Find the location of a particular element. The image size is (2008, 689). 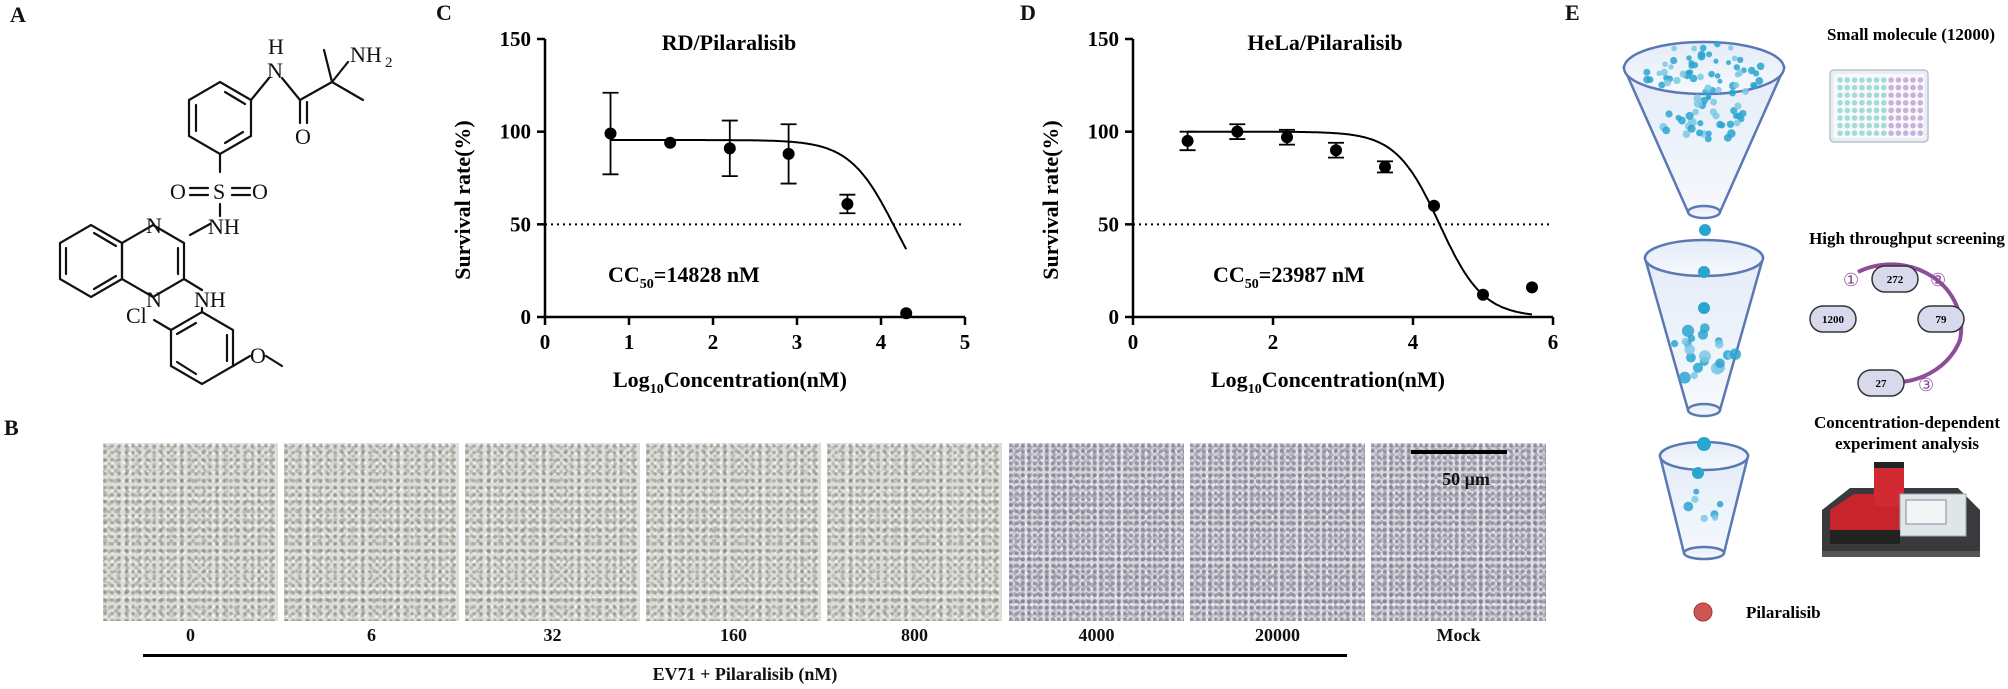

step-circle-3: ③ is located at coordinates (1926, 385).